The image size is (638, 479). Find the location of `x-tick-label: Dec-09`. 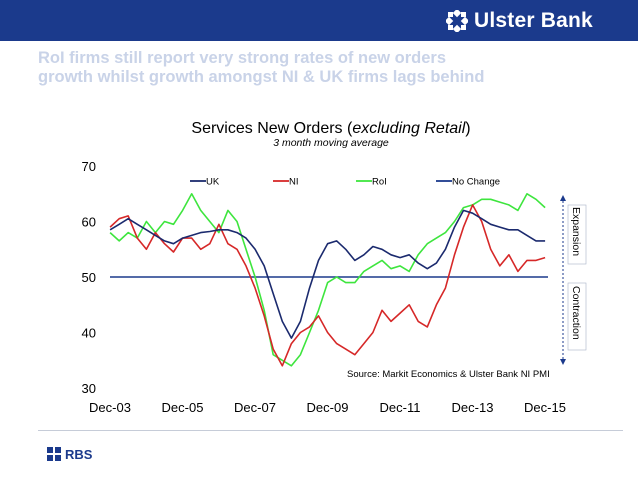

x-tick-label: Dec-09 is located at coordinates (328, 407).